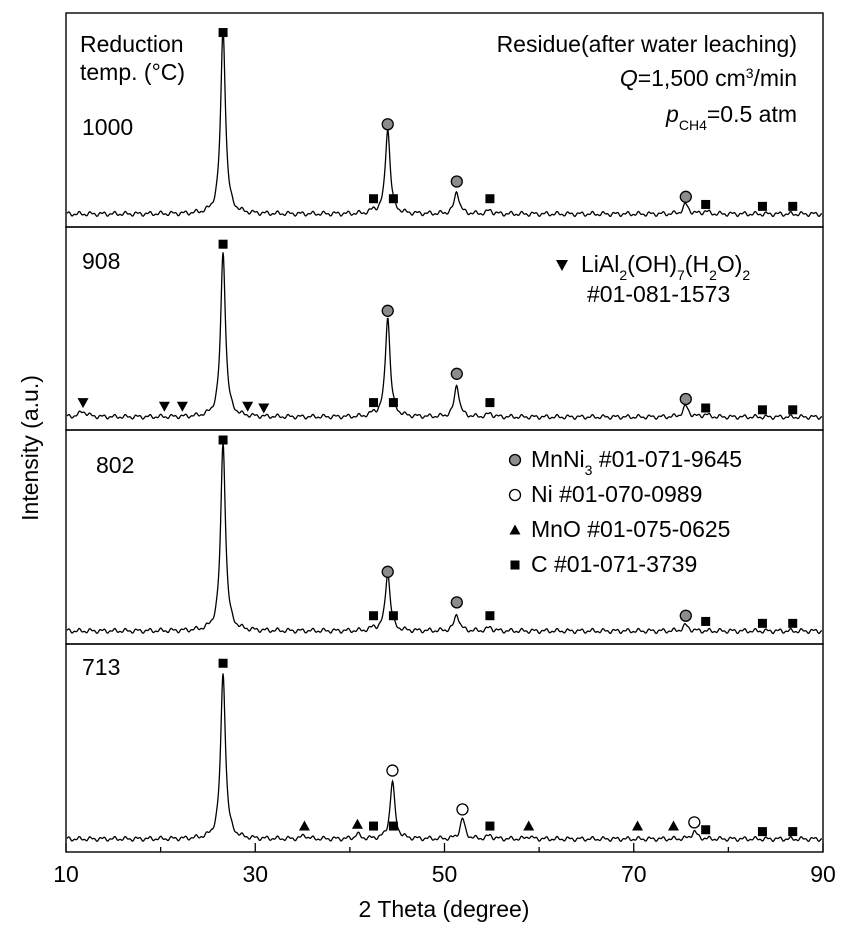  I want to click on legend-entry-3: C #01-071-3739, so click(603, 564).